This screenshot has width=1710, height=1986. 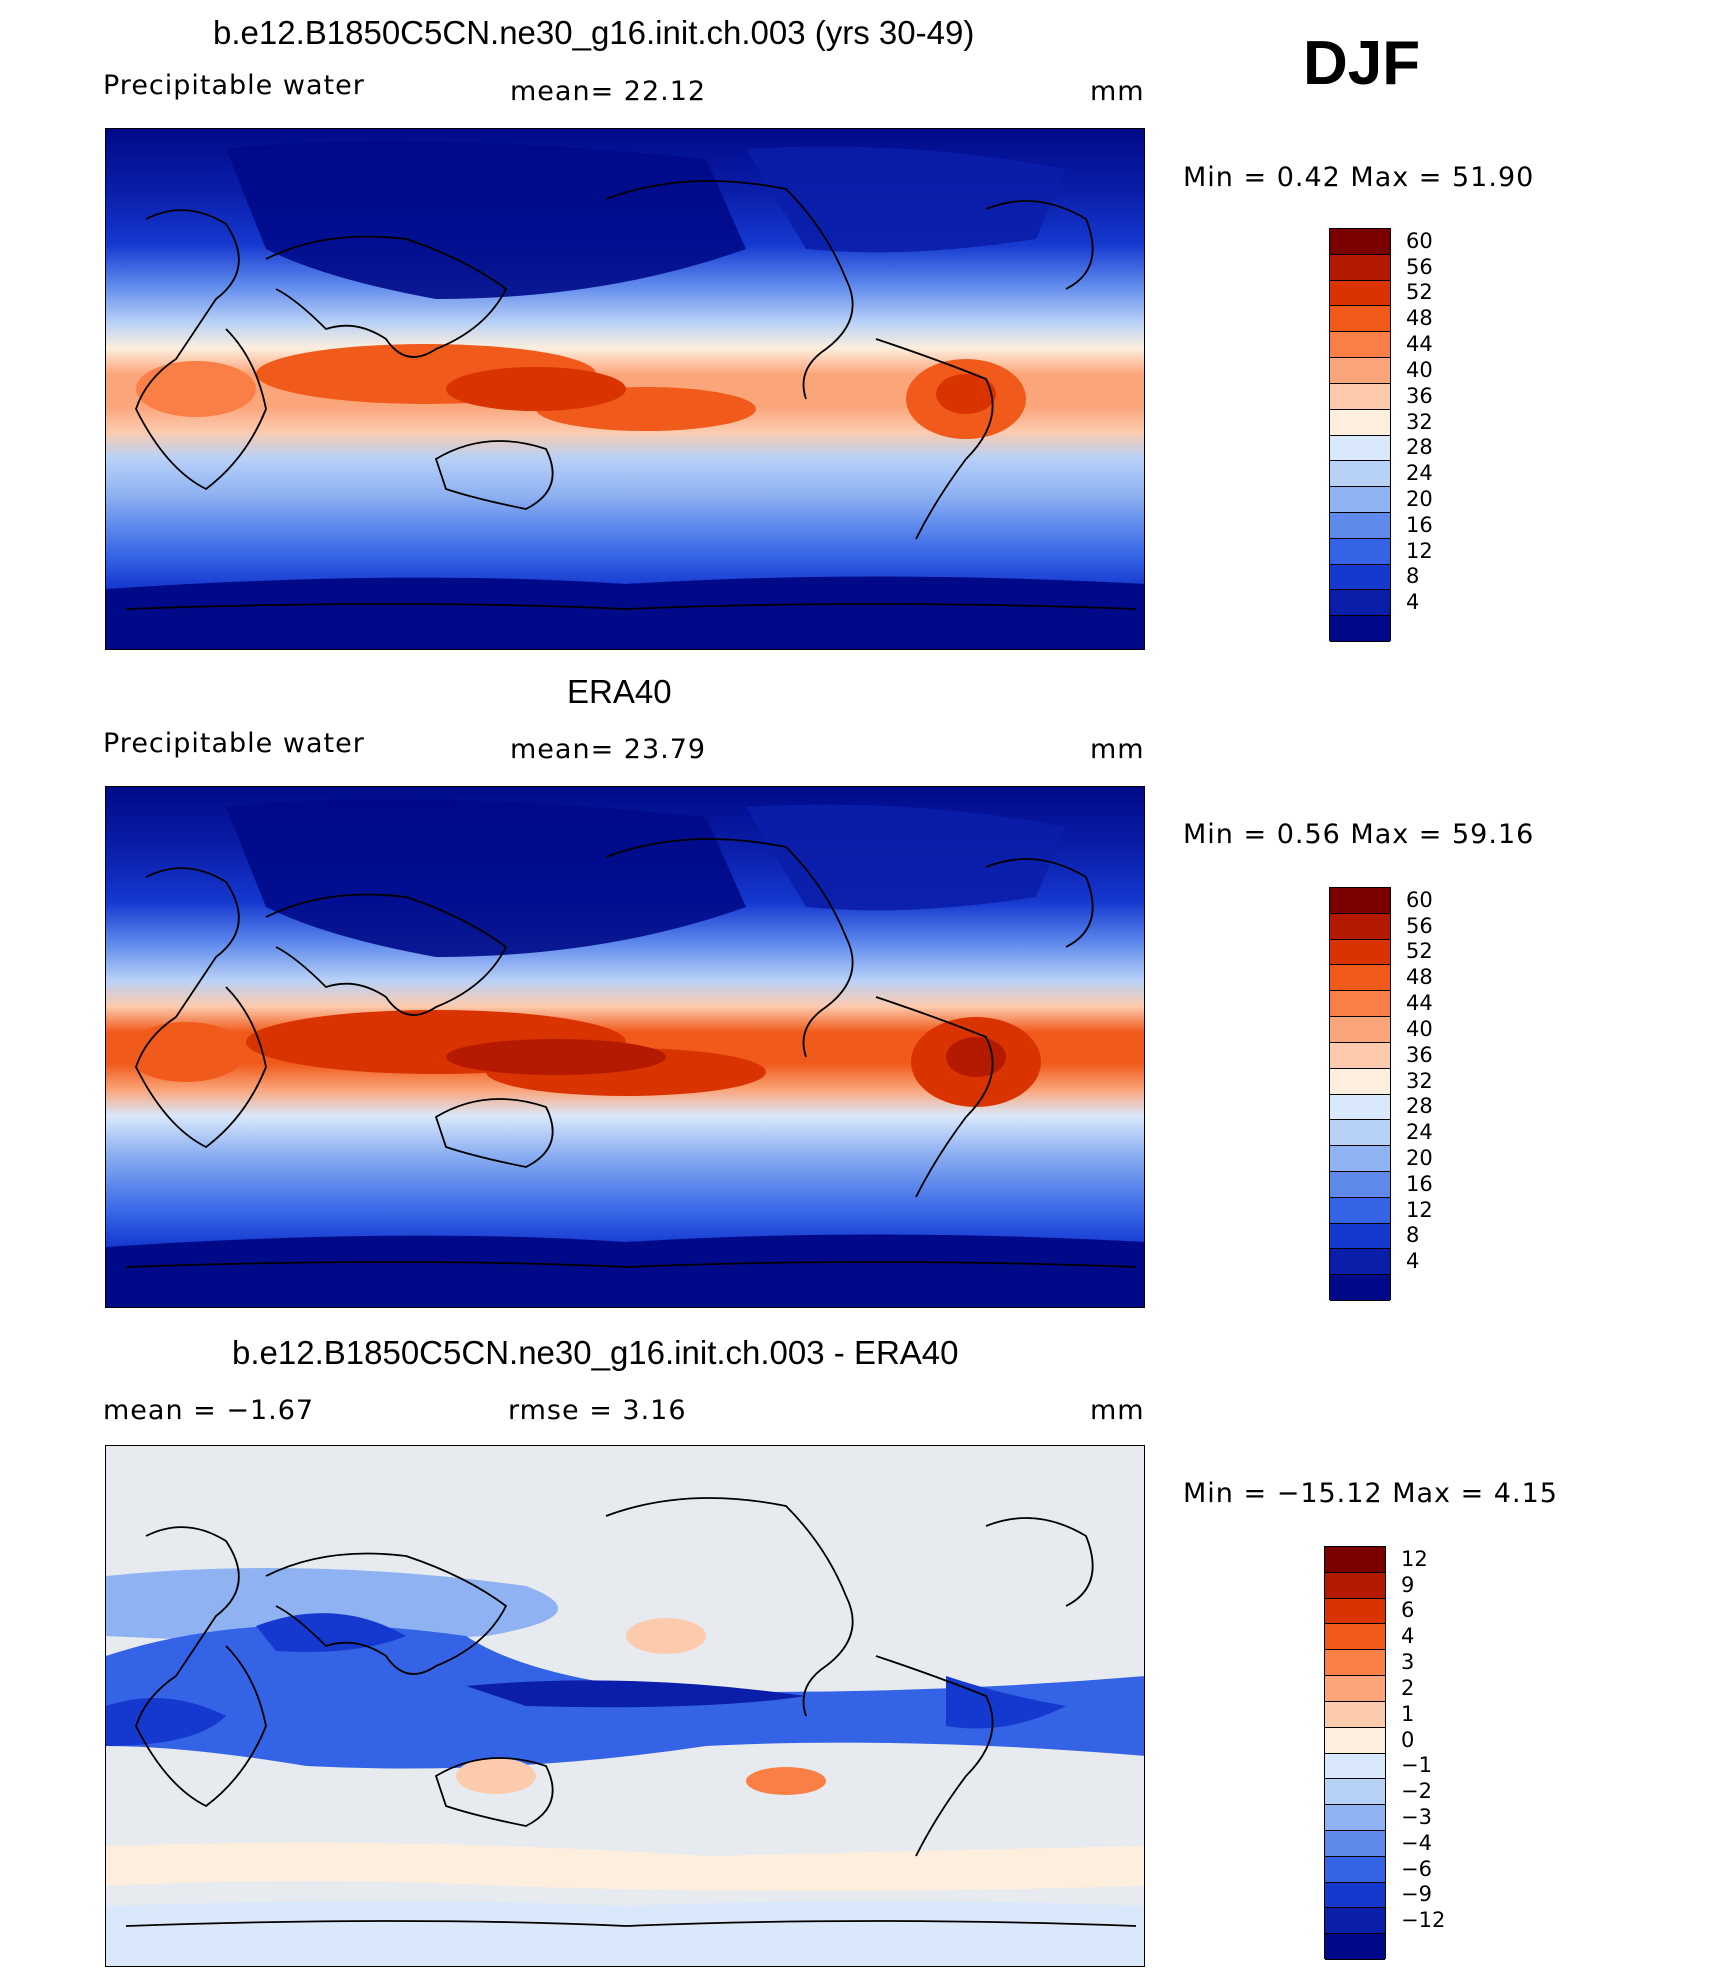 What do you see at coordinates (234, 85) in the screenshot?
I see `panel-1-variable-label: Precipitable water` at bounding box center [234, 85].